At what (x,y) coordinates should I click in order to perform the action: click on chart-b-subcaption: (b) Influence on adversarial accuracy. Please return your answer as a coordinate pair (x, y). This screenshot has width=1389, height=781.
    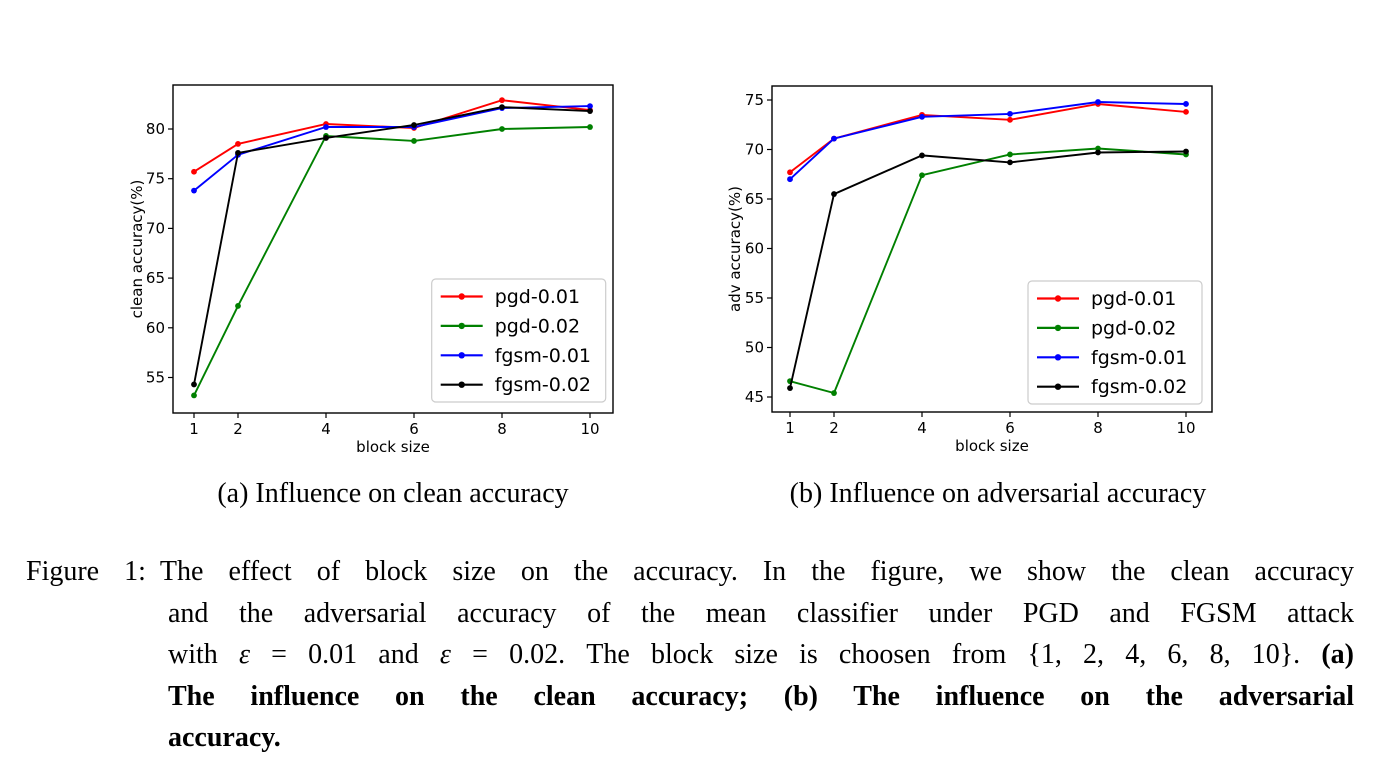
    Looking at the image, I should click on (998, 493).